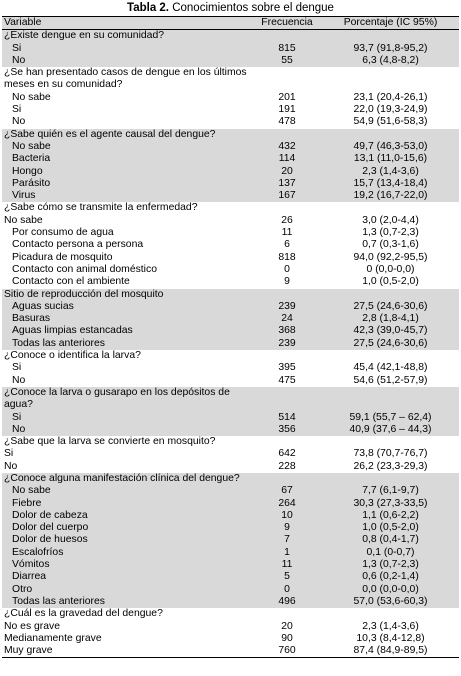 This screenshot has height=676, width=461. Describe the element at coordinates (53, 638) in the screenshot. I see `row-label: Medianamente grave` at that location.